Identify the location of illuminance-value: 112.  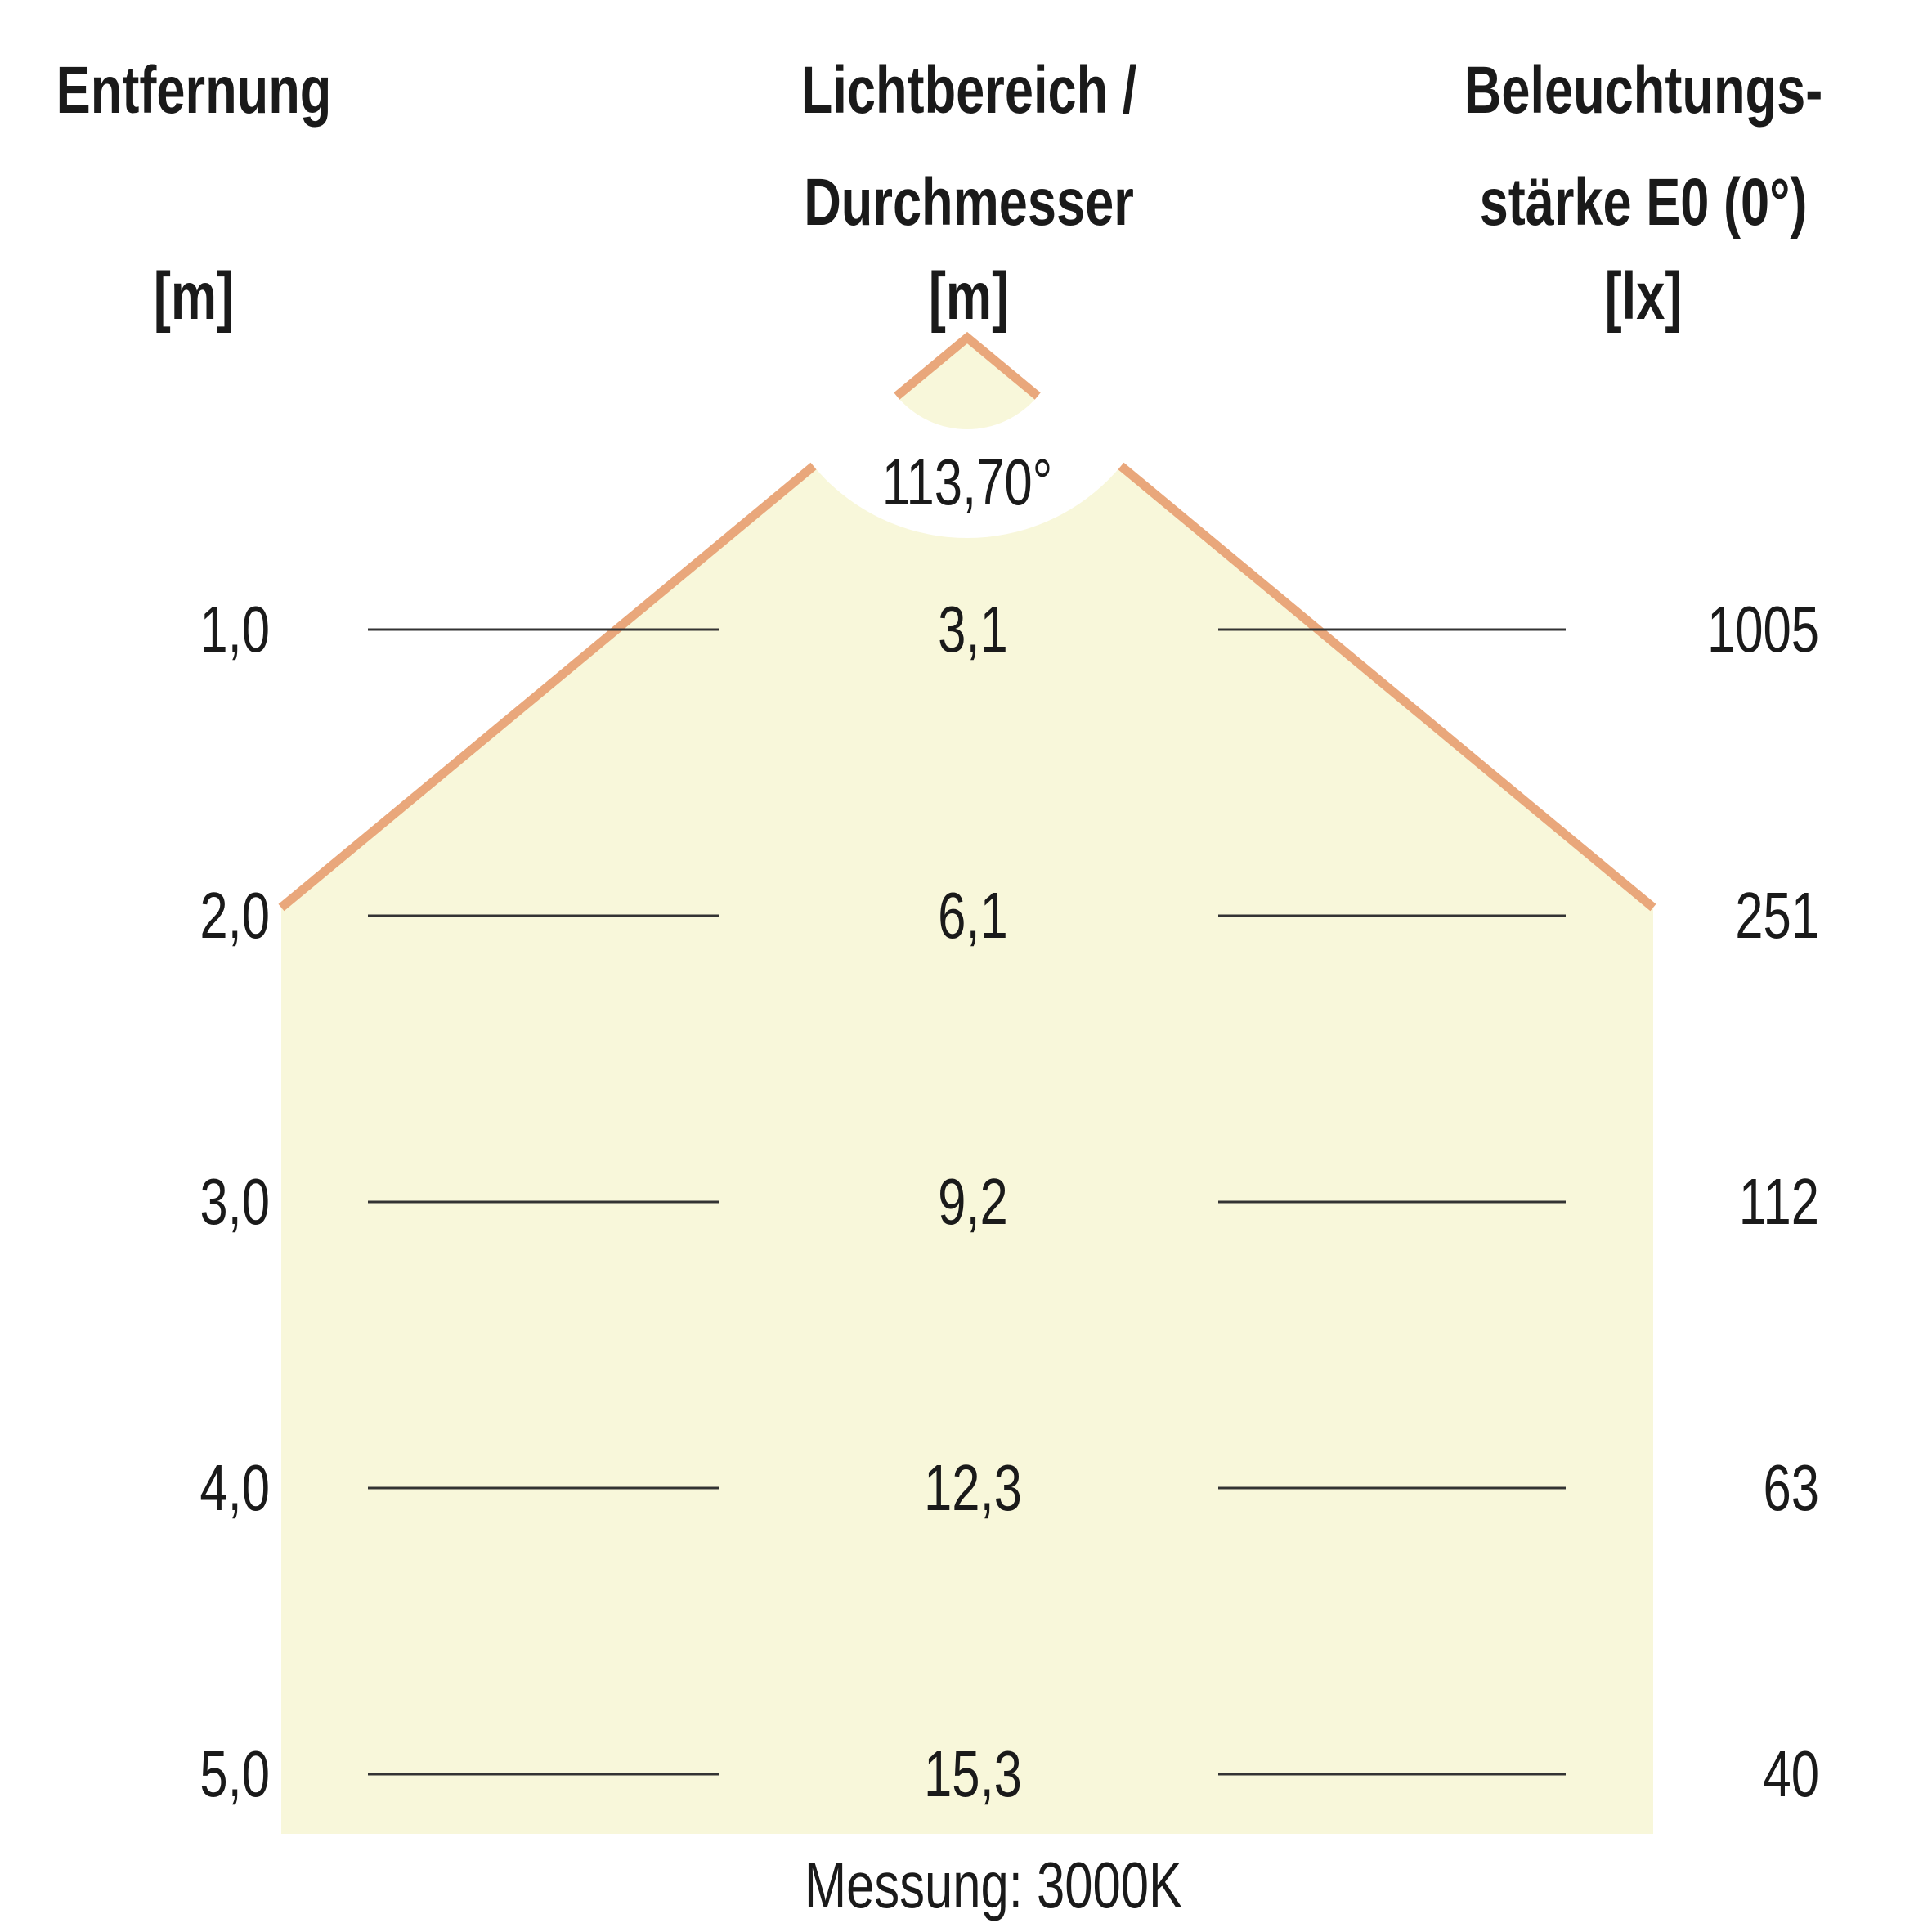
(1778, 1201).